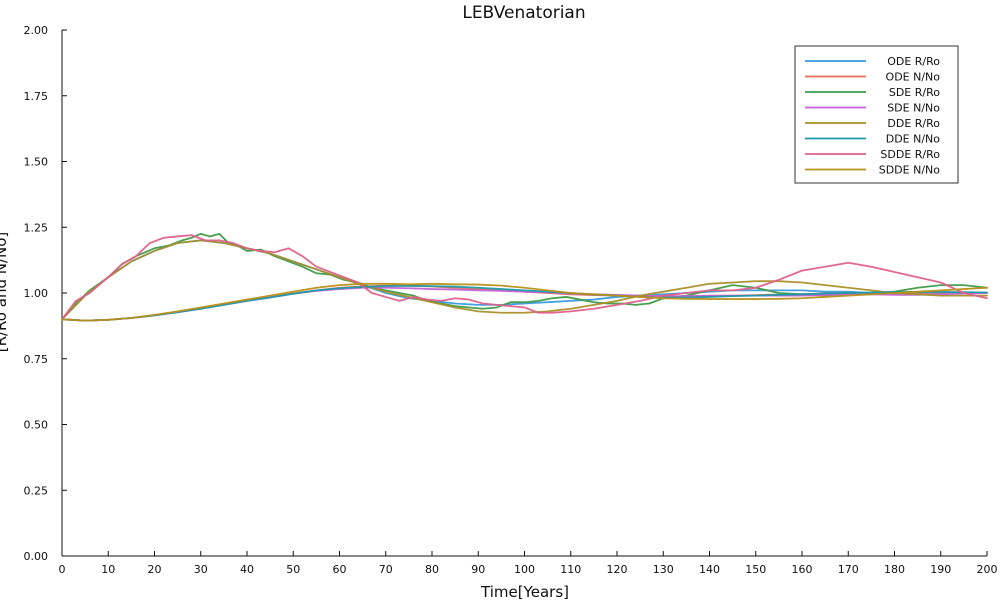 The image size is (1000, 600). What do you see at coordinates (802, 569) in the screenshot?
I see `x-tick-label: 160` at bounding box center [802, 569].